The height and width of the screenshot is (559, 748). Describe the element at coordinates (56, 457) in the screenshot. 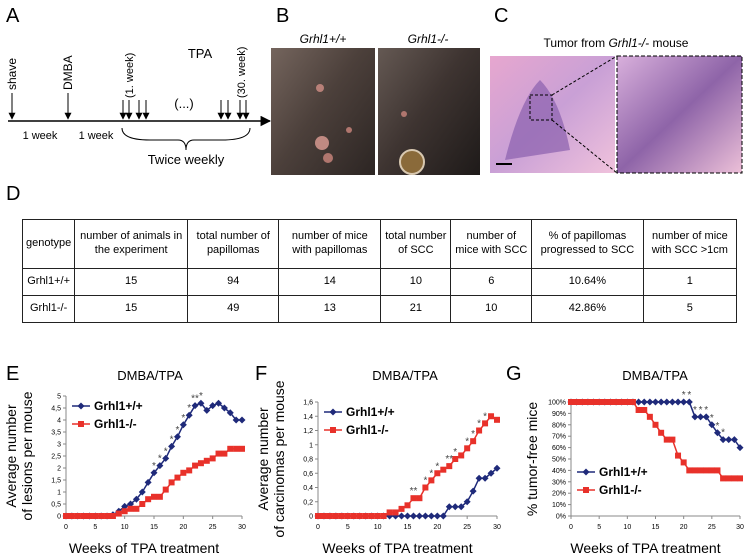

I see `y-tick-label: 2,5` at that location.